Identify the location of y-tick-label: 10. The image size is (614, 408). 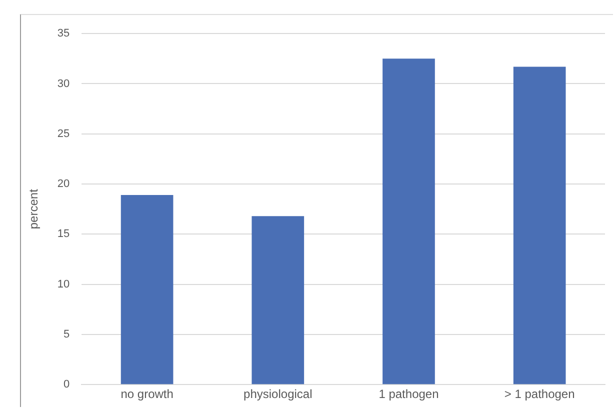
(63, 284).